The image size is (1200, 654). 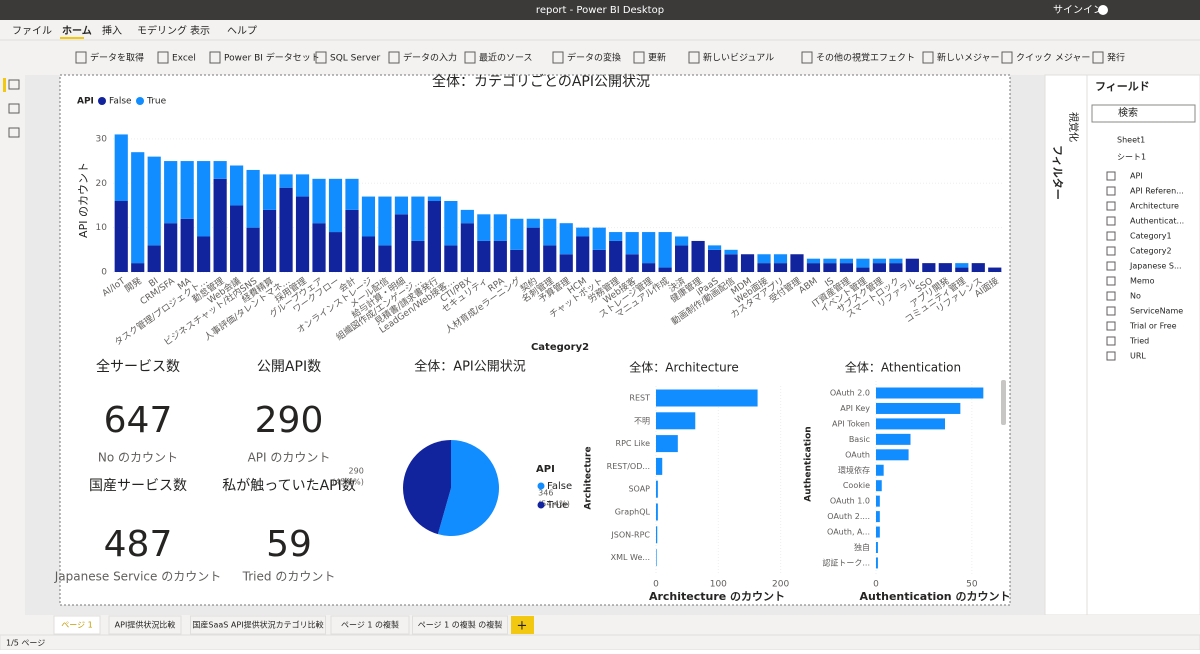 I want to click on card-title: 全サービス数, so click(x=138, y=366).